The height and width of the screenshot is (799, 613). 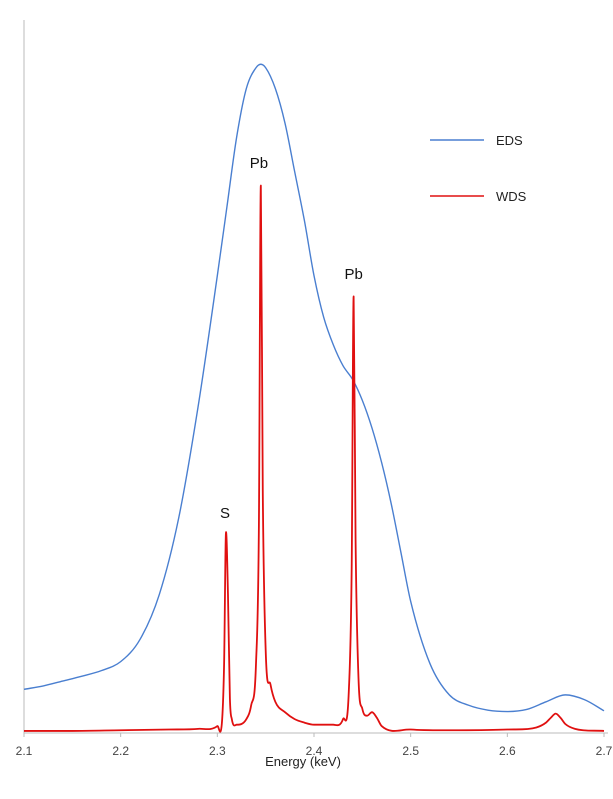 I want to click on peak-label: S, so click(x=225, y=513).